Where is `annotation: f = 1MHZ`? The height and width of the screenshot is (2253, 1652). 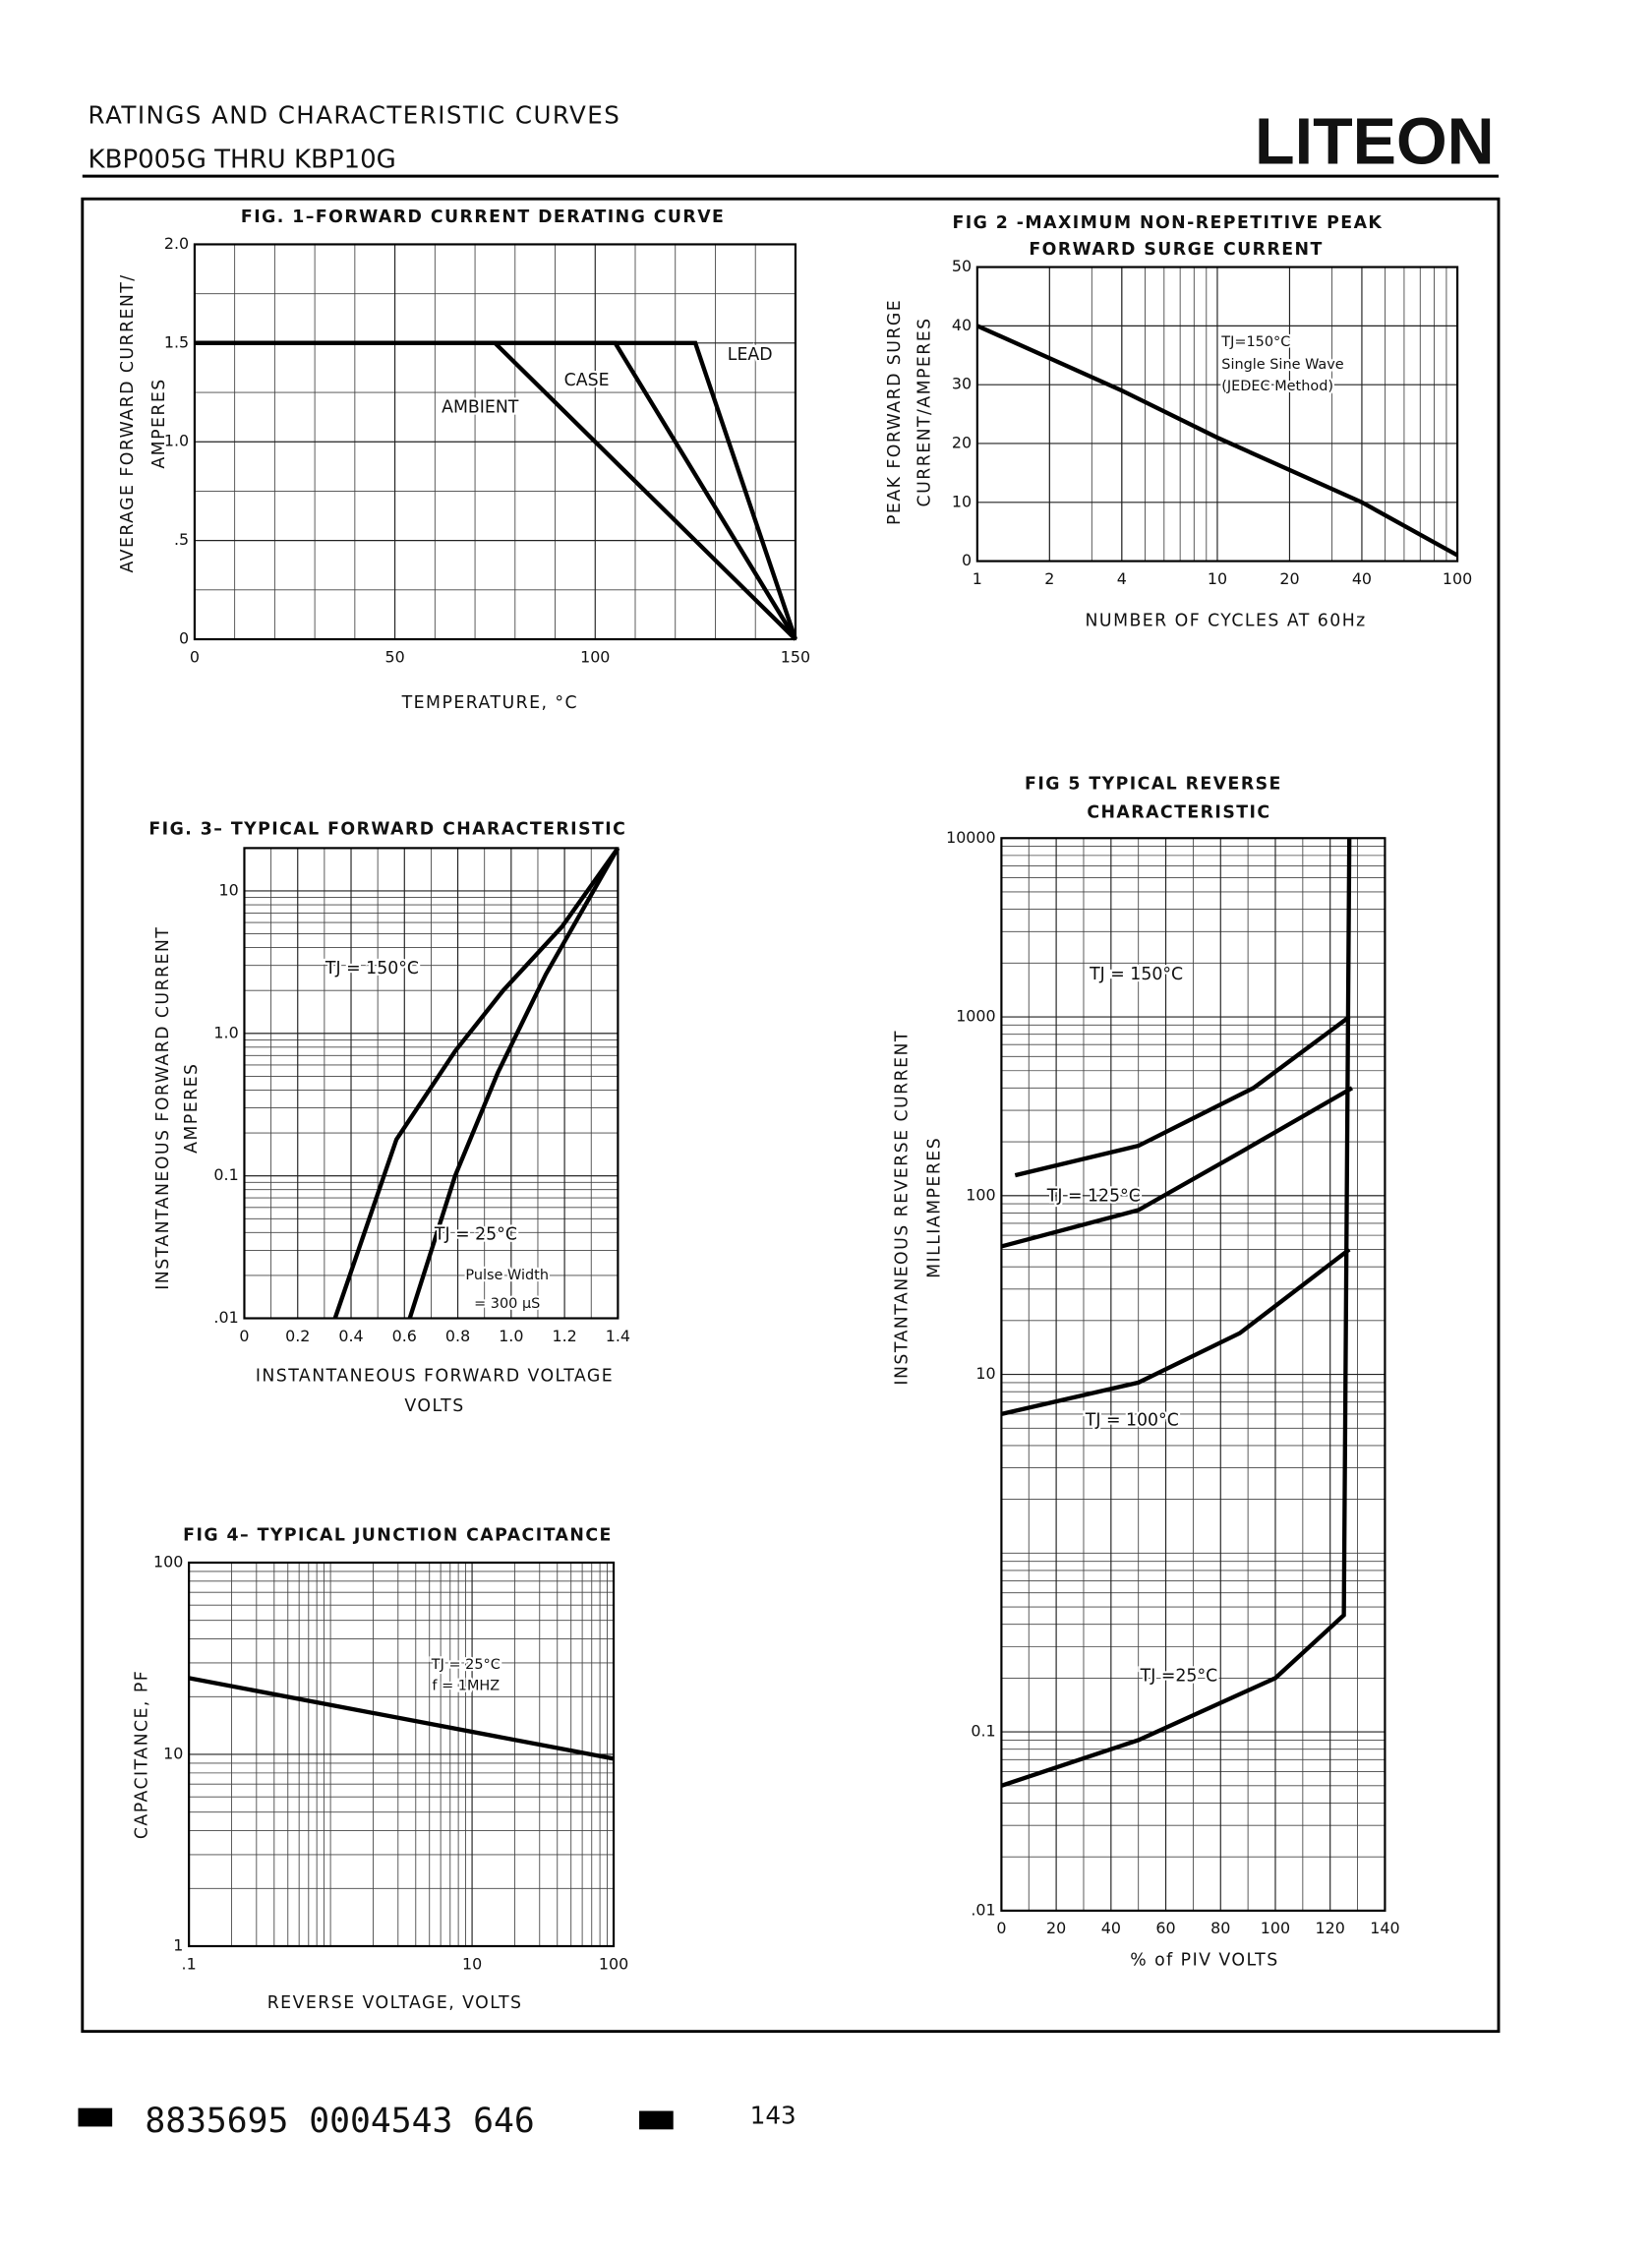
annotation: f = 1MHZ is located at coordinates (466, 1686).